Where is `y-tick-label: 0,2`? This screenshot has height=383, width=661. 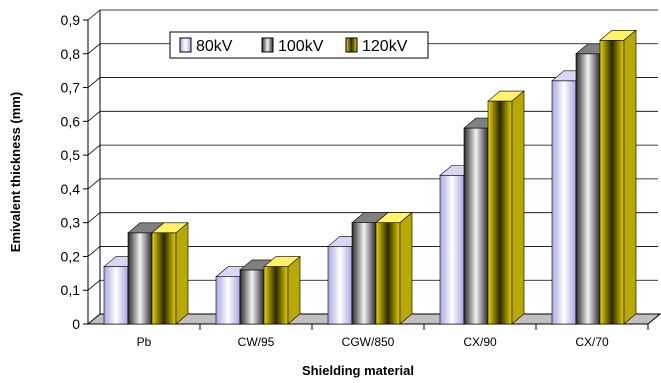
y-tick-label: 0,2 is located at coordinates (71, 256).